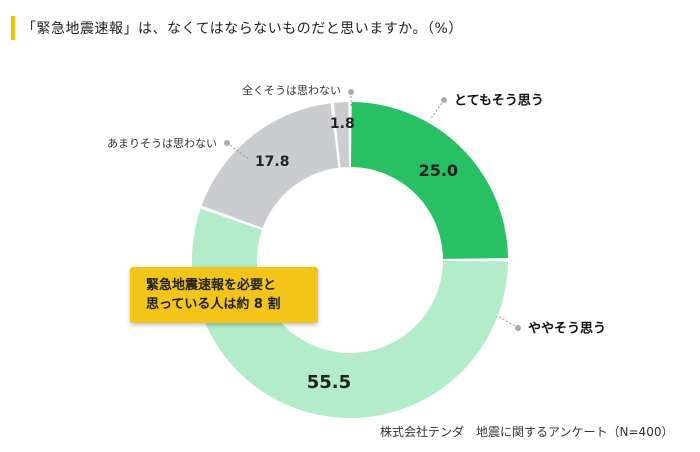  Describe the element at coordinates (527, 432) in the screenshot. I see `source-footer: 株式会社テンダ 地震に関するアンケート（N=400）` at that location.